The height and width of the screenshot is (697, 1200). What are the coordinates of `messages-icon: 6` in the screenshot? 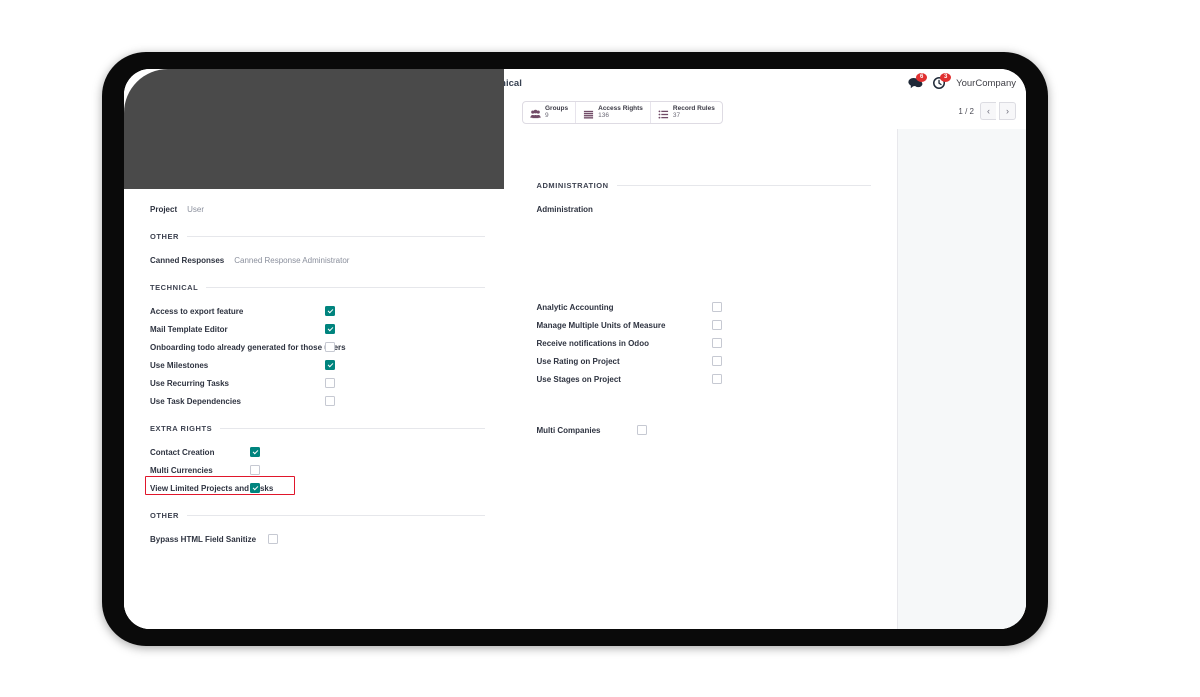 It's located at (918, 81).